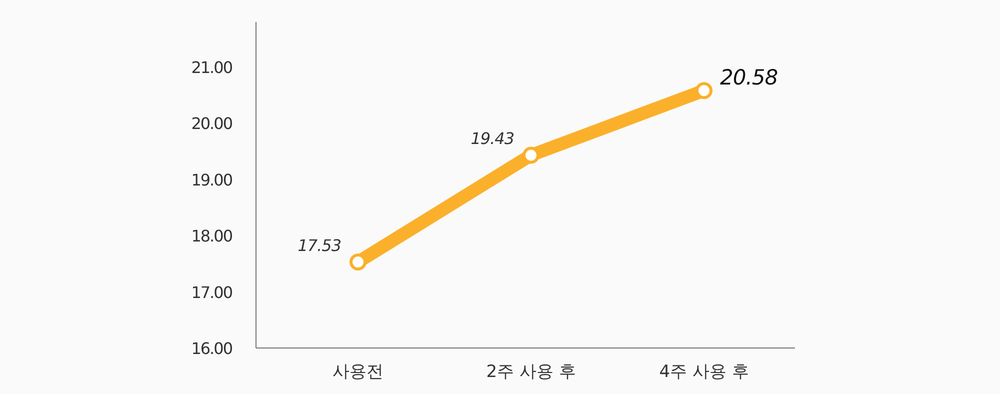 The height and width of the screenshot is (394, 1000). What do you see at coordinates (704, 372) in the screenshot?
I see `x-tick-label: 4주 사용 후` at bounding box center [704, 372].